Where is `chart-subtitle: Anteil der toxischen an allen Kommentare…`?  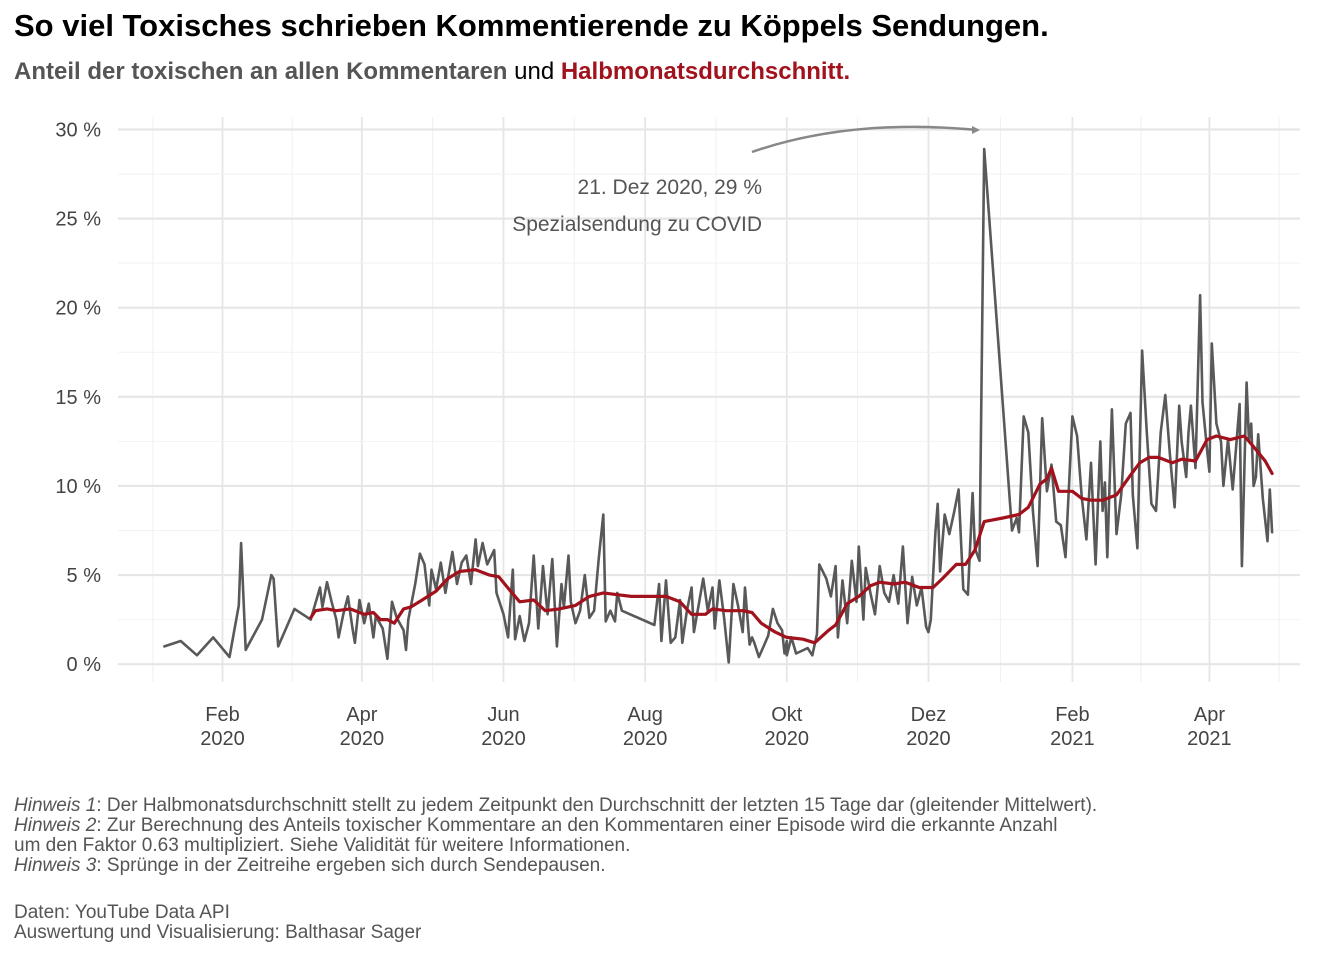
chart-subtitle: Anteil der toxischen an allen Kommentare… is located at coordinates (432, 72).